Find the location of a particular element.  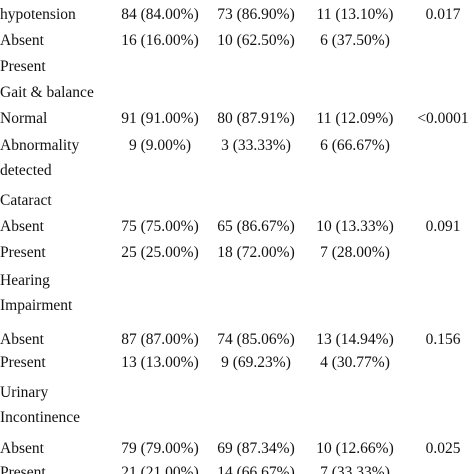

p-value: 0.091 is located at coordinates (443, 226).